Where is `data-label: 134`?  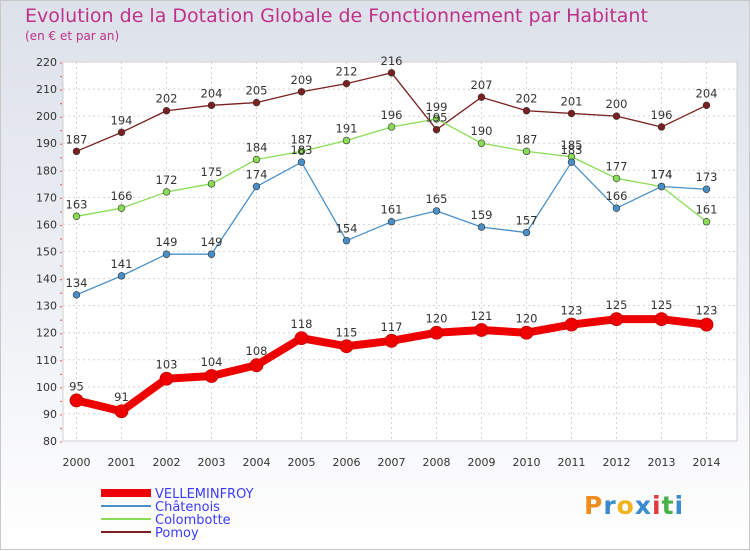
data-label: 134 is located at coordinates (77, 283).